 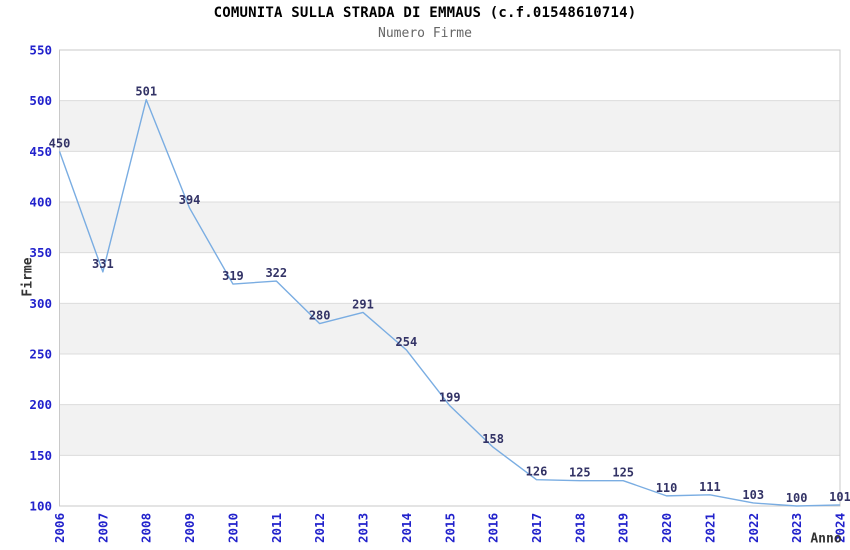 What do you see at coordinates (102, 528) in the screenshot?
I see `x-tick-label: 2007` at bounding box center [102, 528].